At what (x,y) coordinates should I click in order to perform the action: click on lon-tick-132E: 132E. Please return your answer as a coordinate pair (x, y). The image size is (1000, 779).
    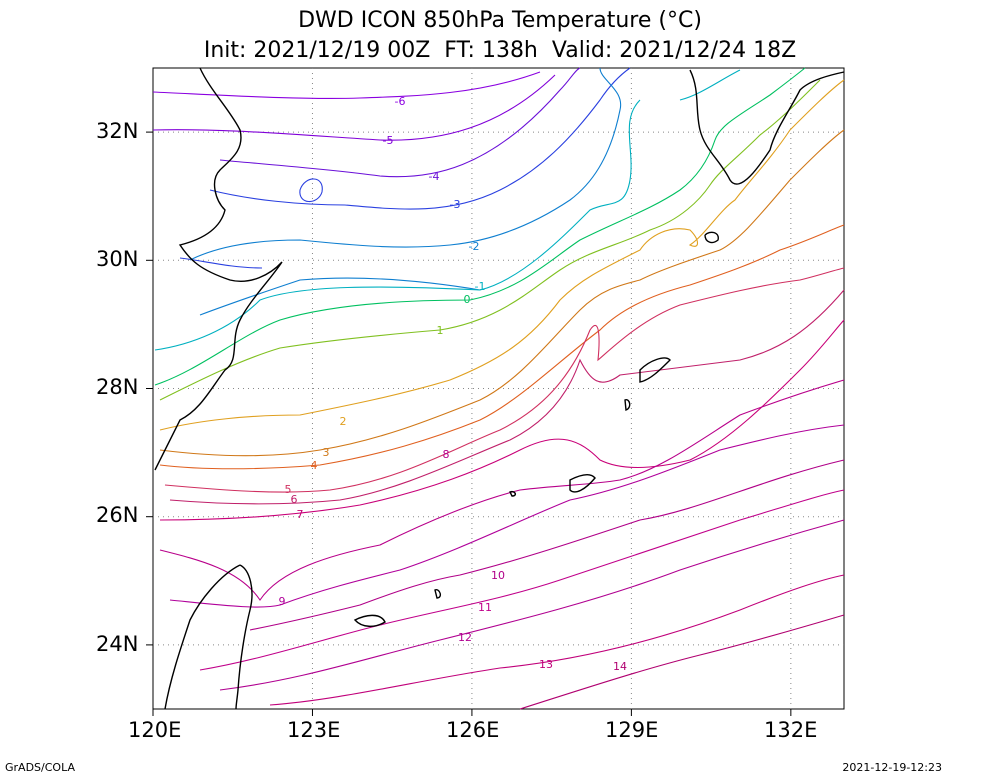
    Looking at the image, I should click on (791, 730).